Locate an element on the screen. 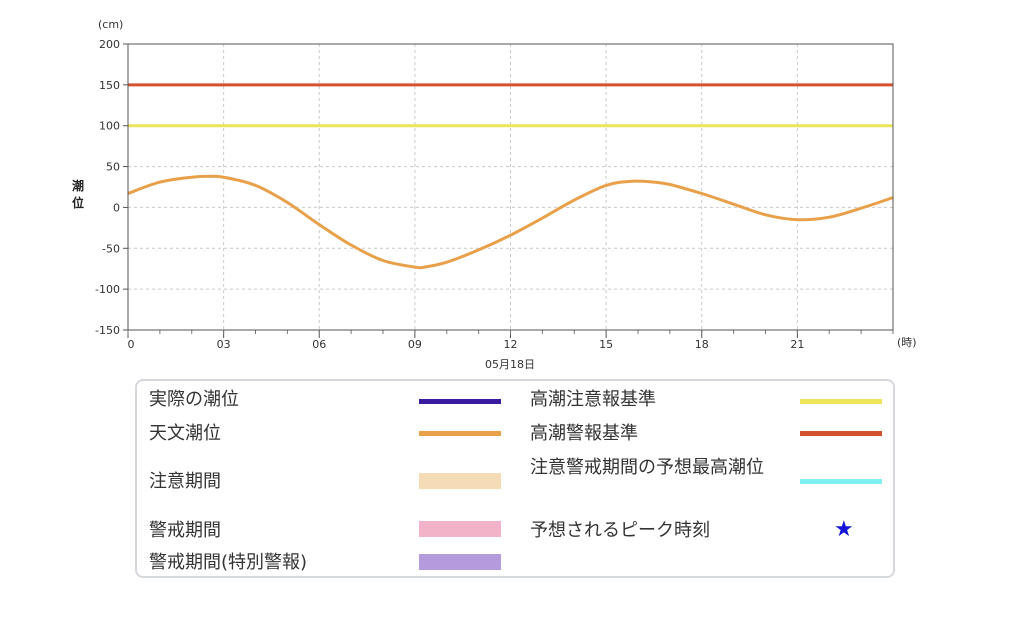 The width and height of the screenshot is (1024, 620). x-tick-label: 06 is located at coordinates (319, 344).